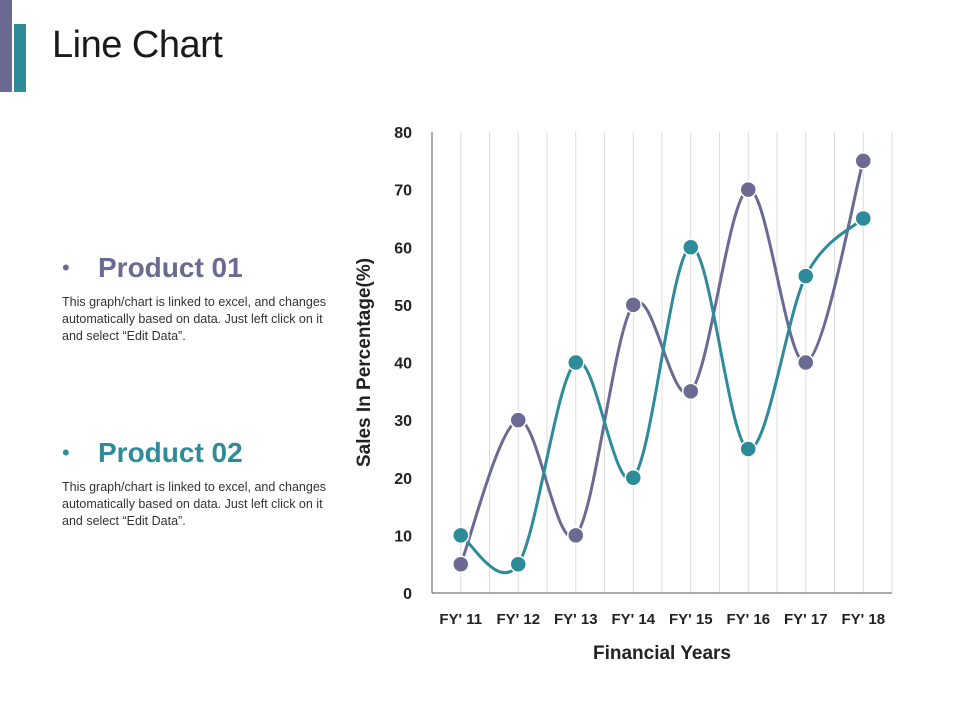 The image size is (960, 720). I want to click on x-tick-label: FY' 17, so click(806, 619).